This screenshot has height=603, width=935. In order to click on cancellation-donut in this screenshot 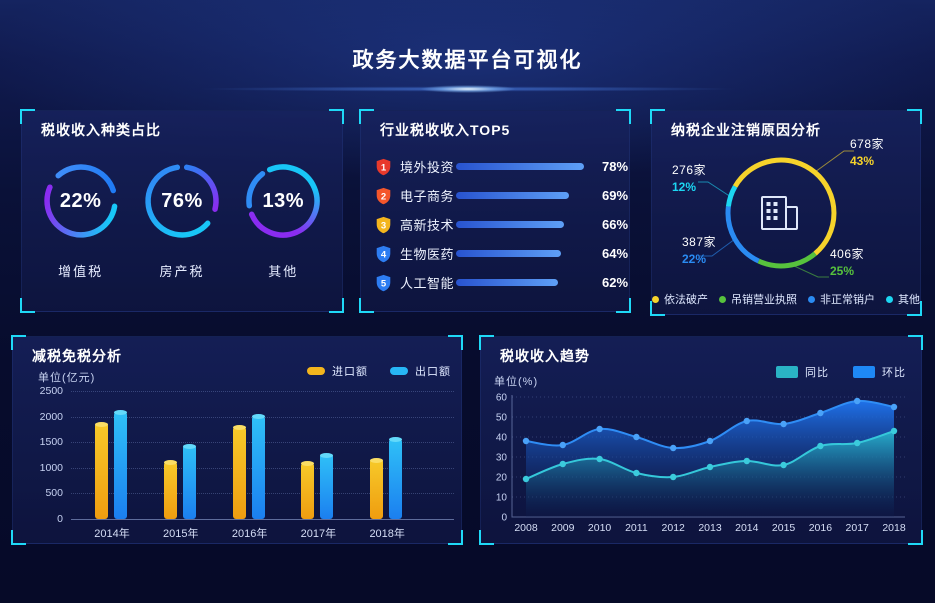, I will do `click(776, 214)`.